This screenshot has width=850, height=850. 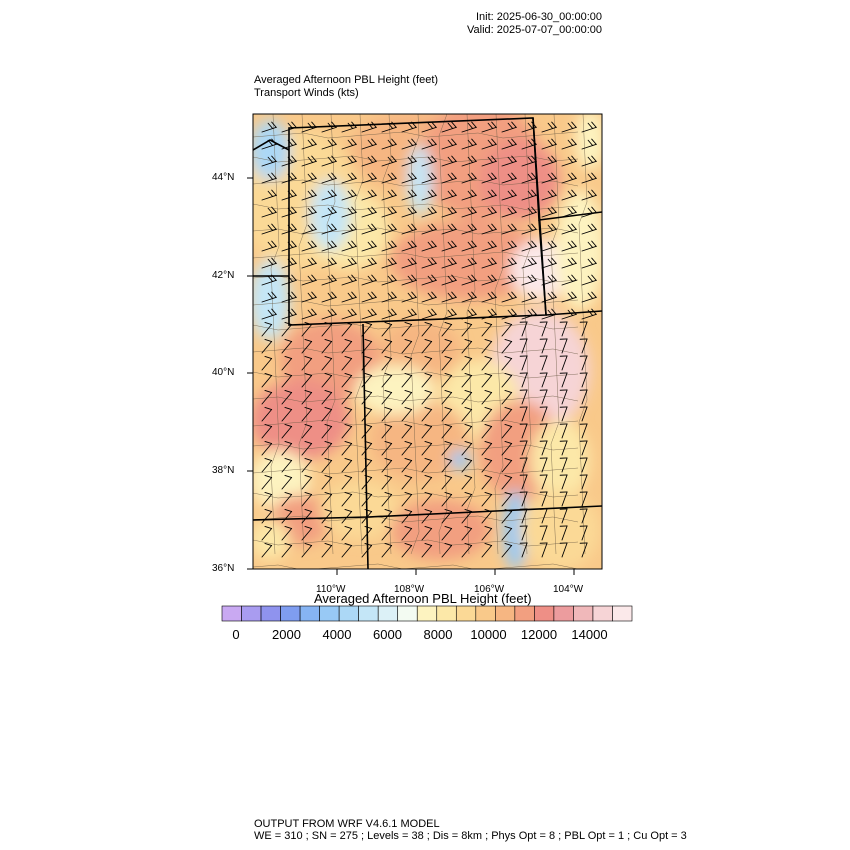 What do you see at coordinates (534, 30) in the screenshot?
I see `valid-time: Valid: 2025-07-07_00:00:00` at bounding box center [534, 30].